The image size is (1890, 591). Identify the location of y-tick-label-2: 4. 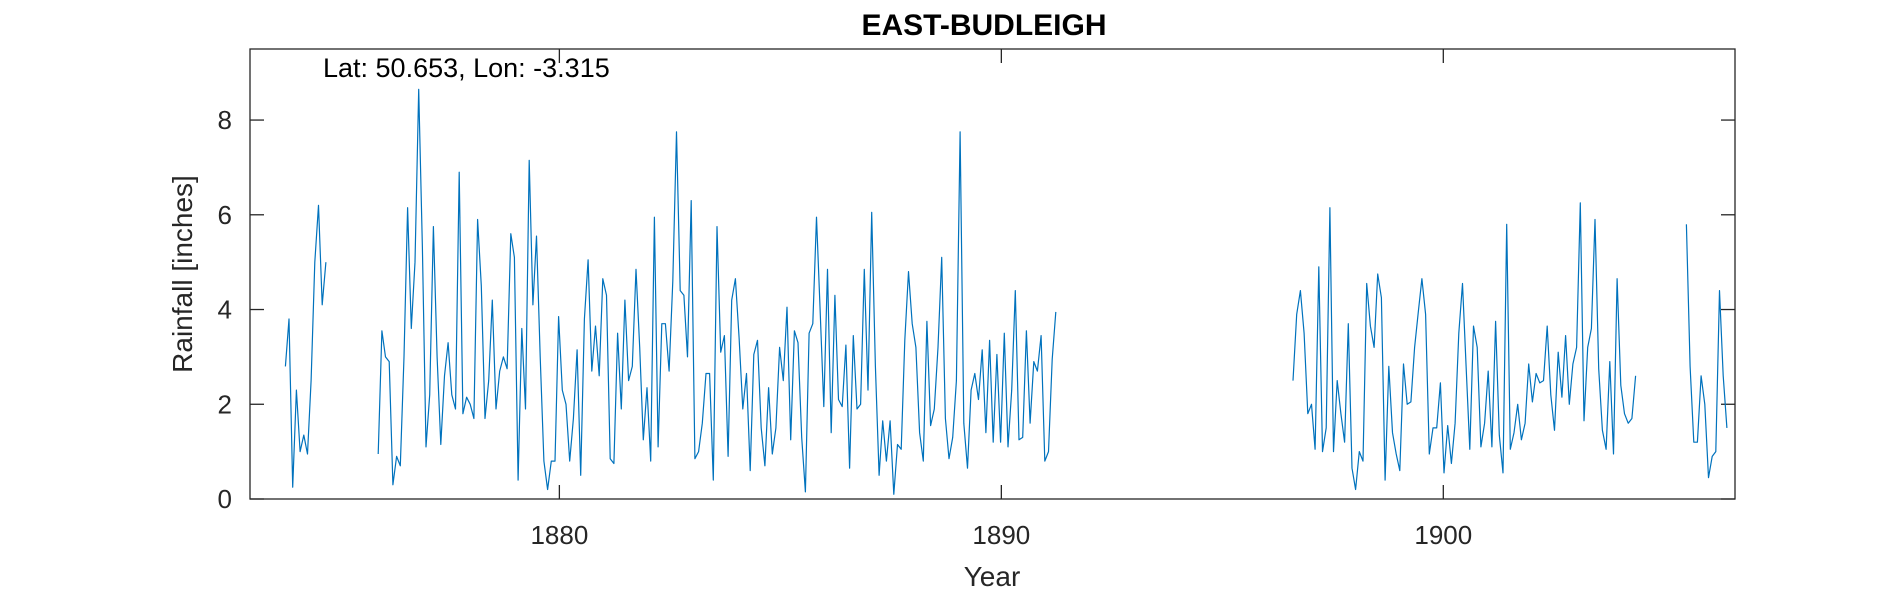
(225, 310).